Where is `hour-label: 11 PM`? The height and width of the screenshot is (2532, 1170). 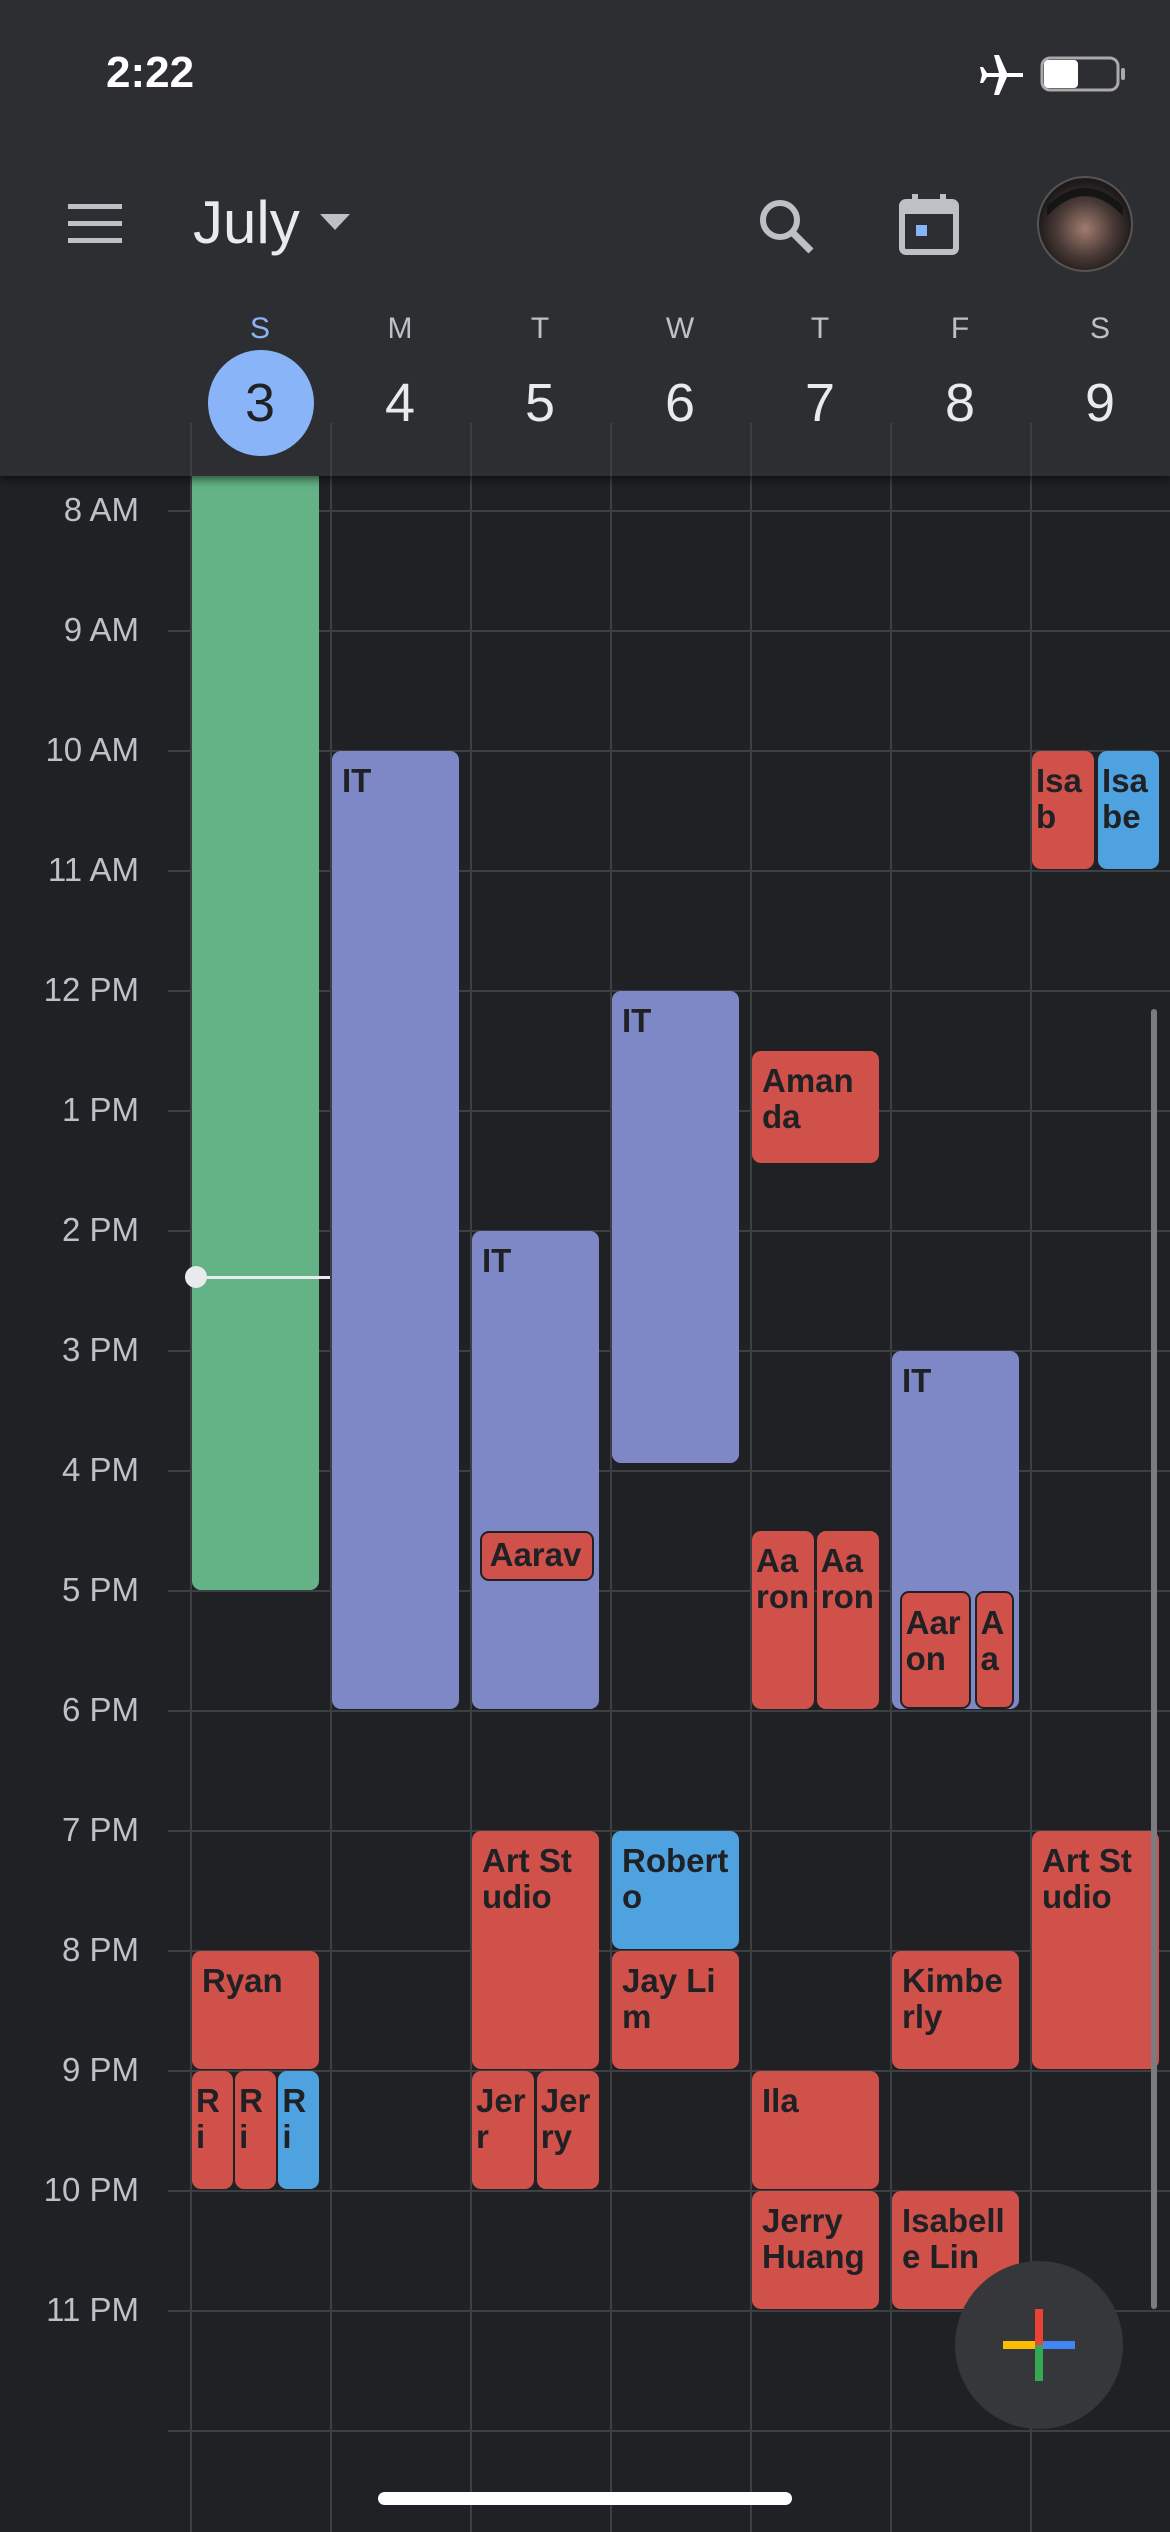
hour-label: 11 PM is located at coordinates (92, 2309).